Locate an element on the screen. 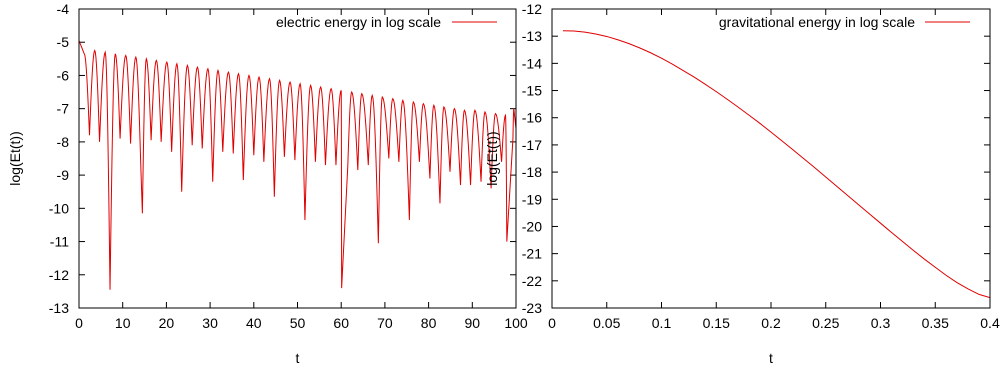 The height and width of the screenshot is (378, 1006). x-tick-label: 70 is located at coordinates (385, 323).